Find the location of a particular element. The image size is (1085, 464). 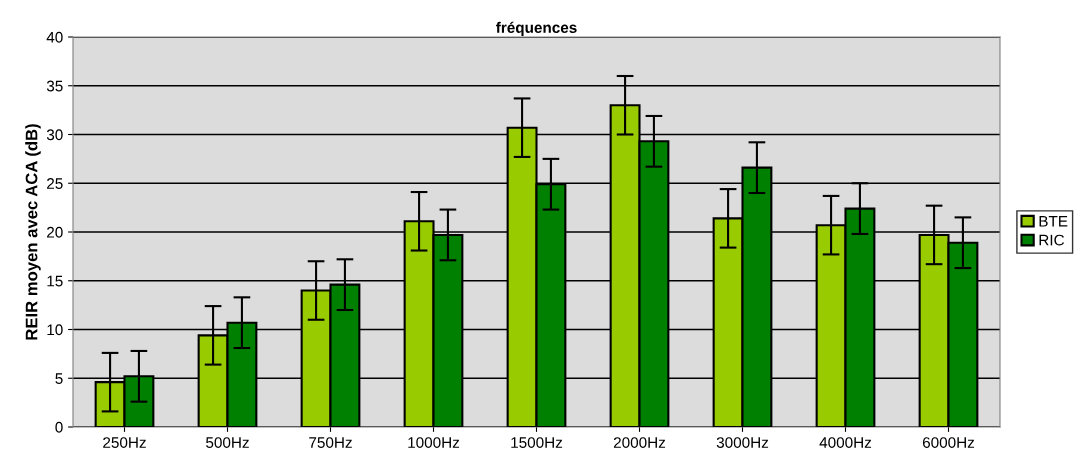

x-tick-label: 3000Hz is located at coordinates (742, 442).